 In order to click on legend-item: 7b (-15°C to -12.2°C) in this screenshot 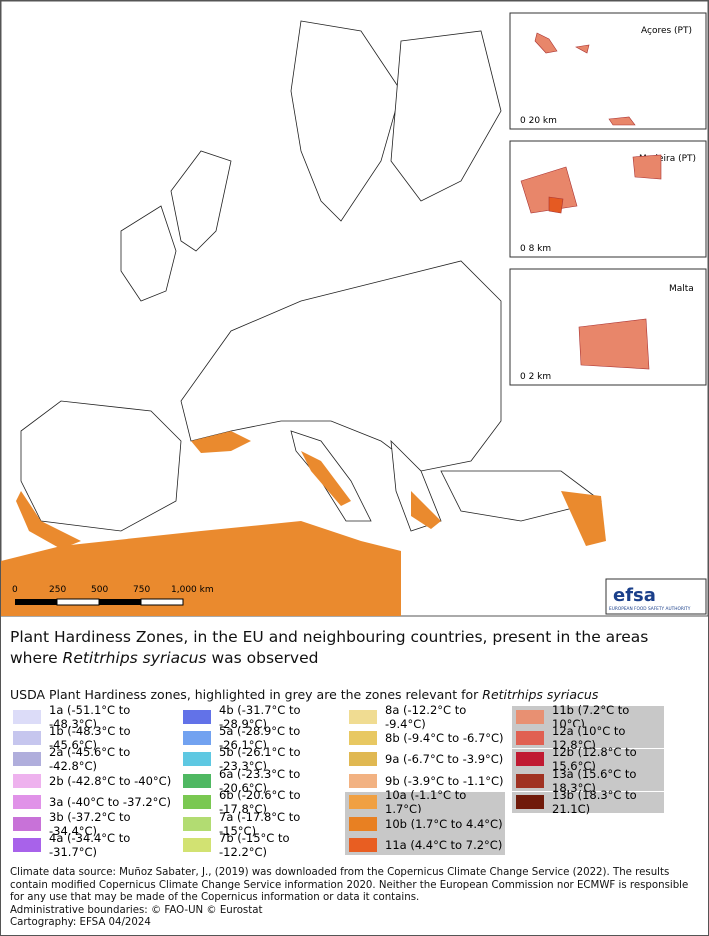, I will do `click(259, 845)`.